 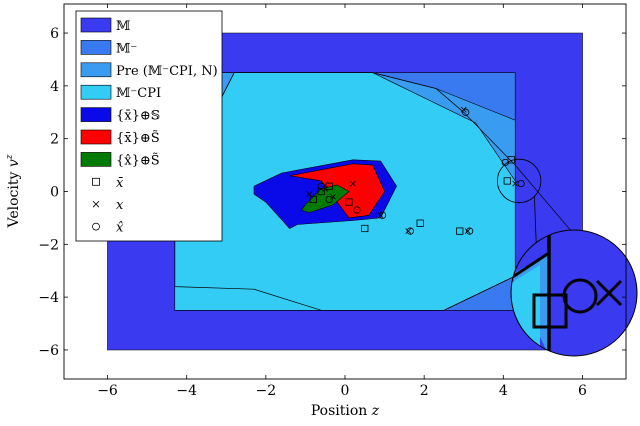 I want to click on zoom-content, so click(x=574, y=293).